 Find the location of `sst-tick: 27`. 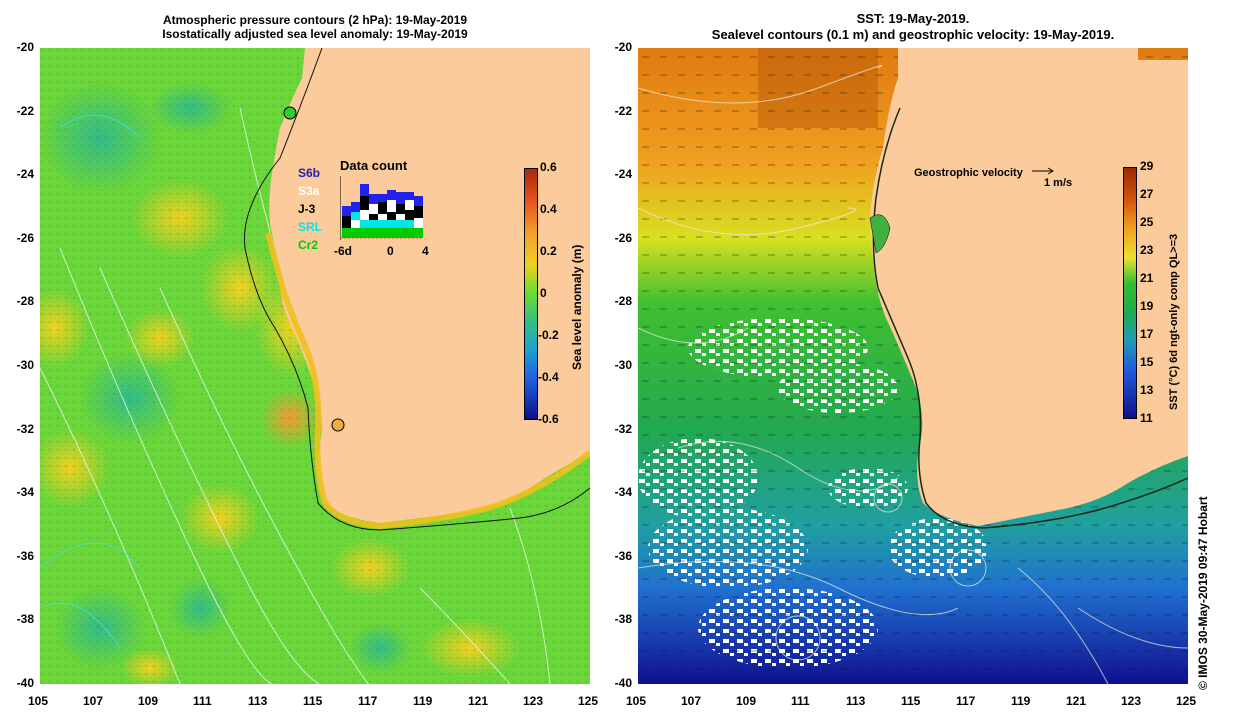

sst-tick: 27 is located at coordinates (1147, 194).